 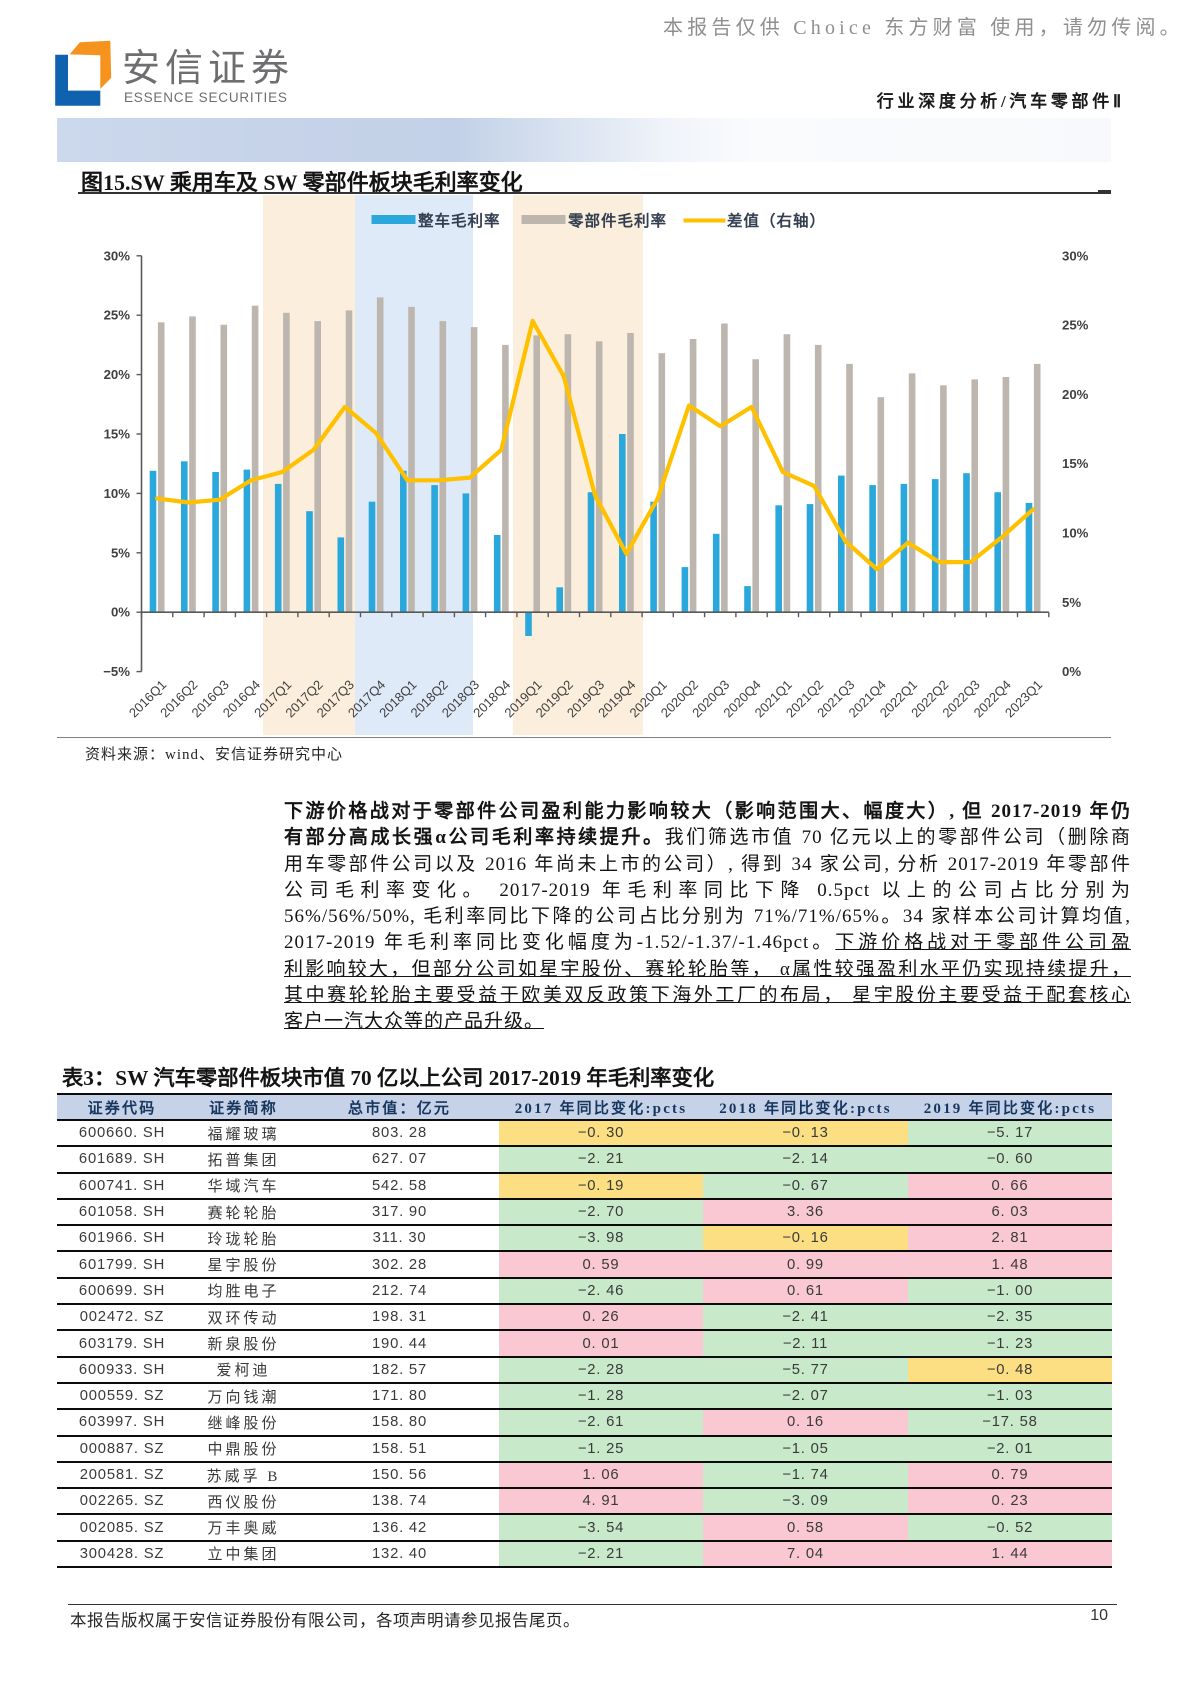 What do you see at coordinates (116, 671) in the screenshot?
I see `svg-text: −5%` at bounding box center [116, 671].